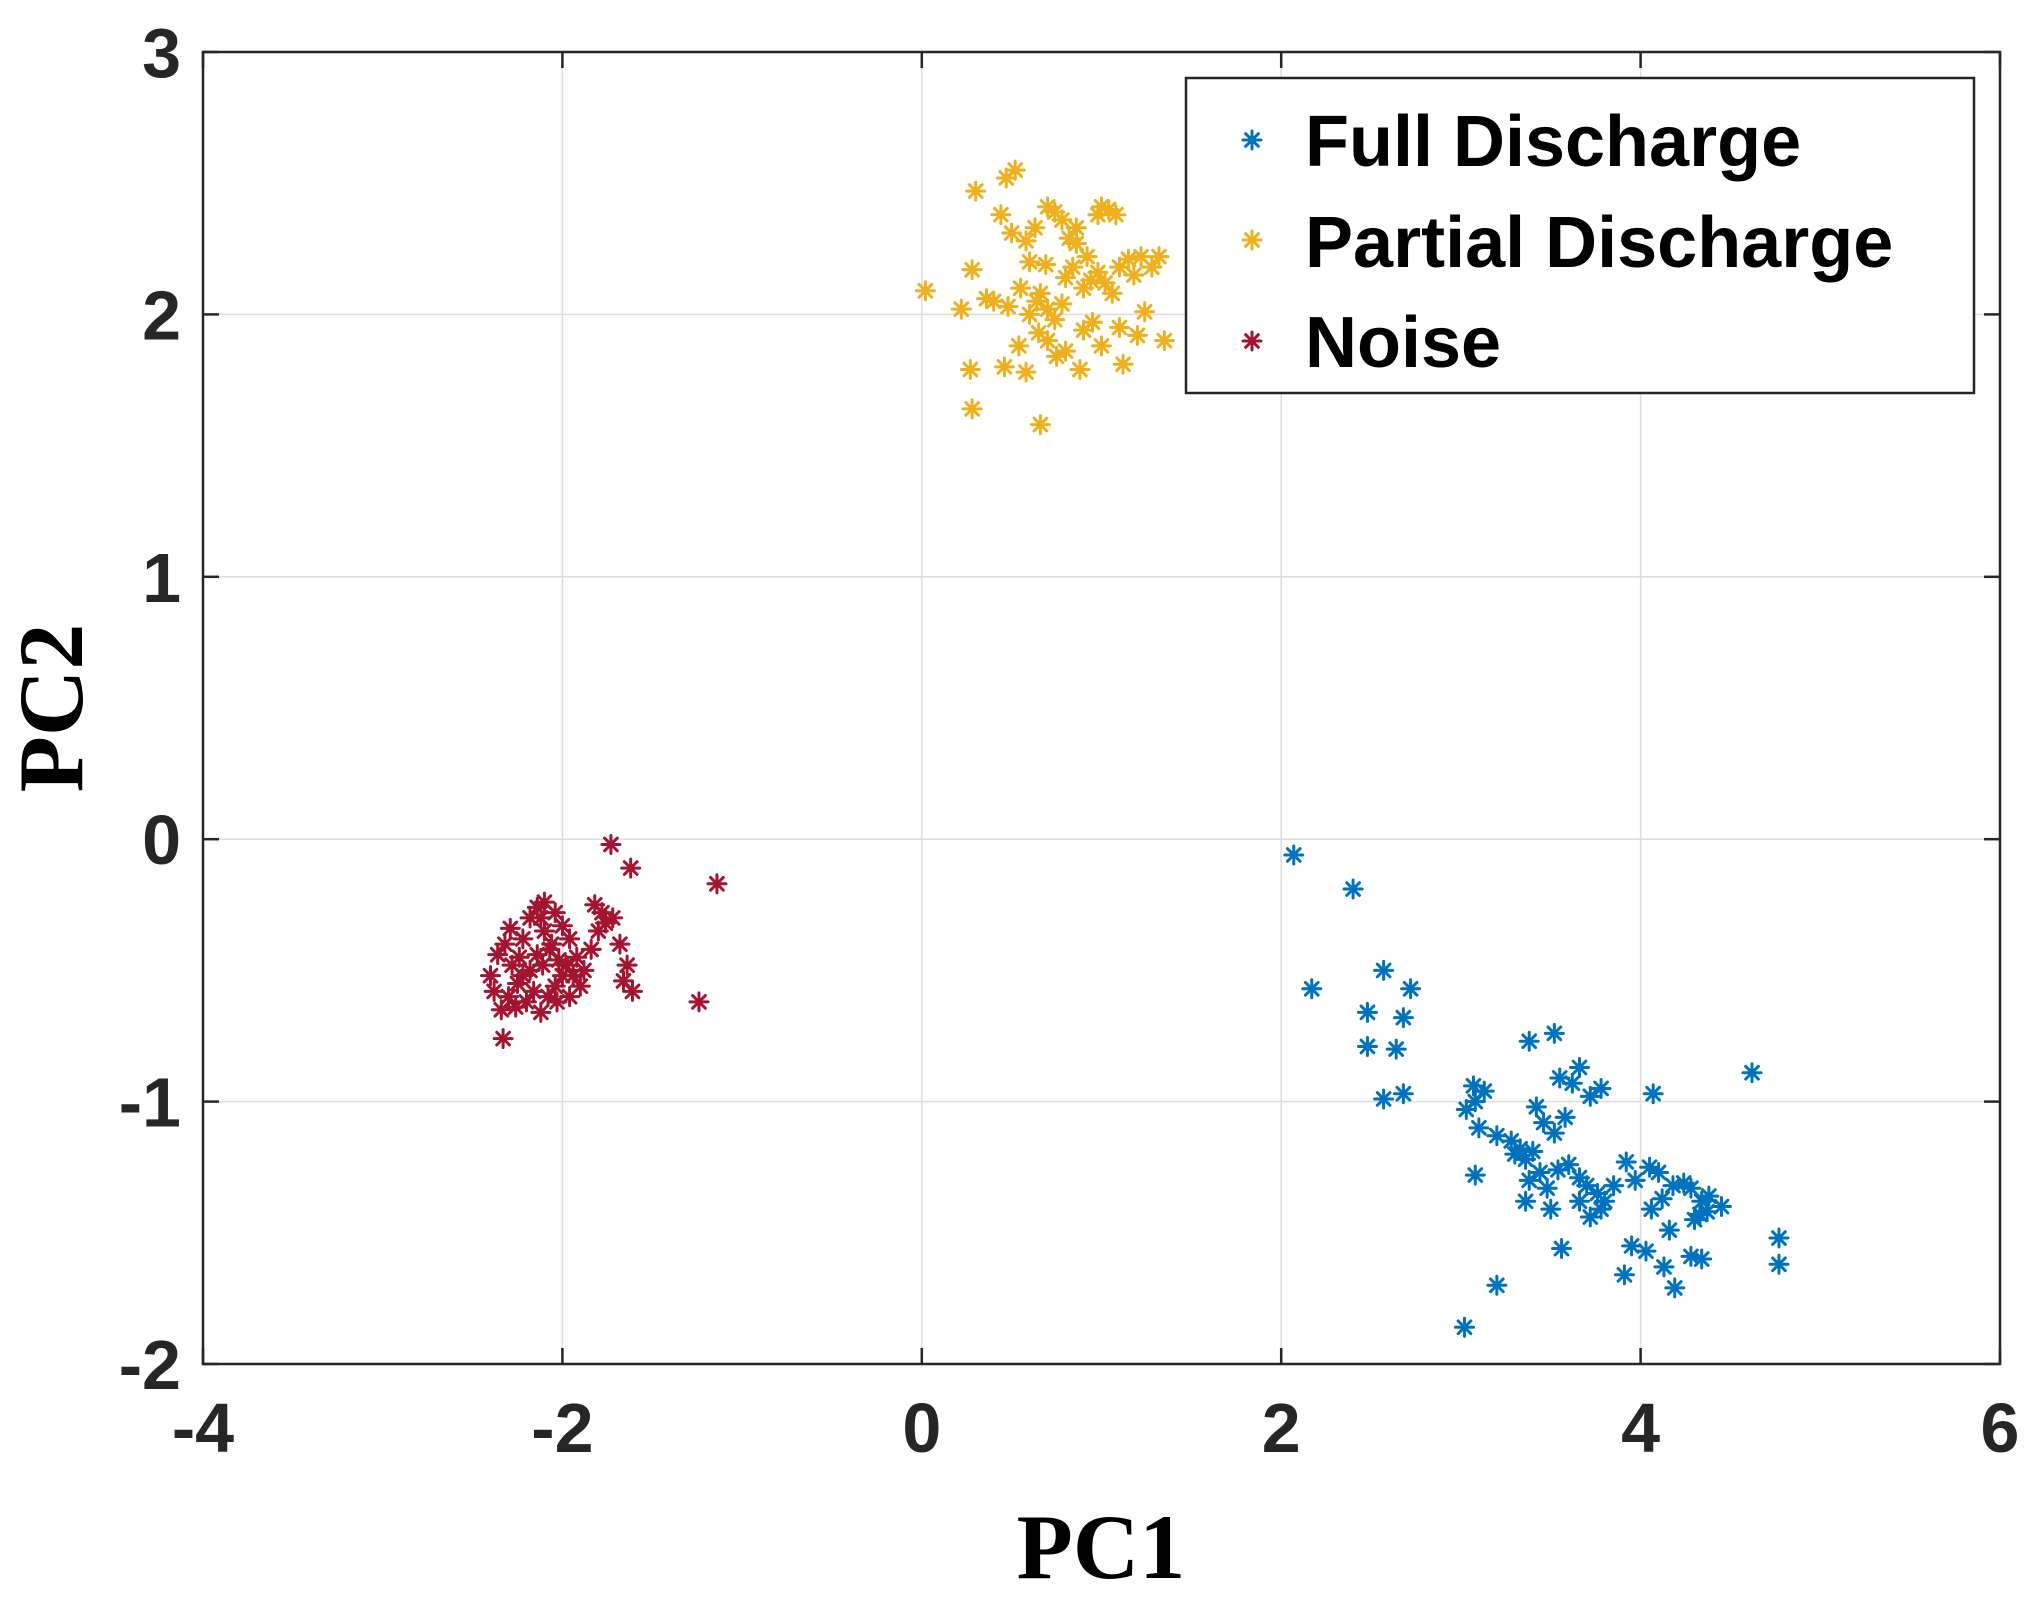 Image resolution: width=2036 pixels, height=1597 pixels. Describe the element at coordinates (1101, 1546) in the screenshot. I see `x-axis-title: PC1` at that location.